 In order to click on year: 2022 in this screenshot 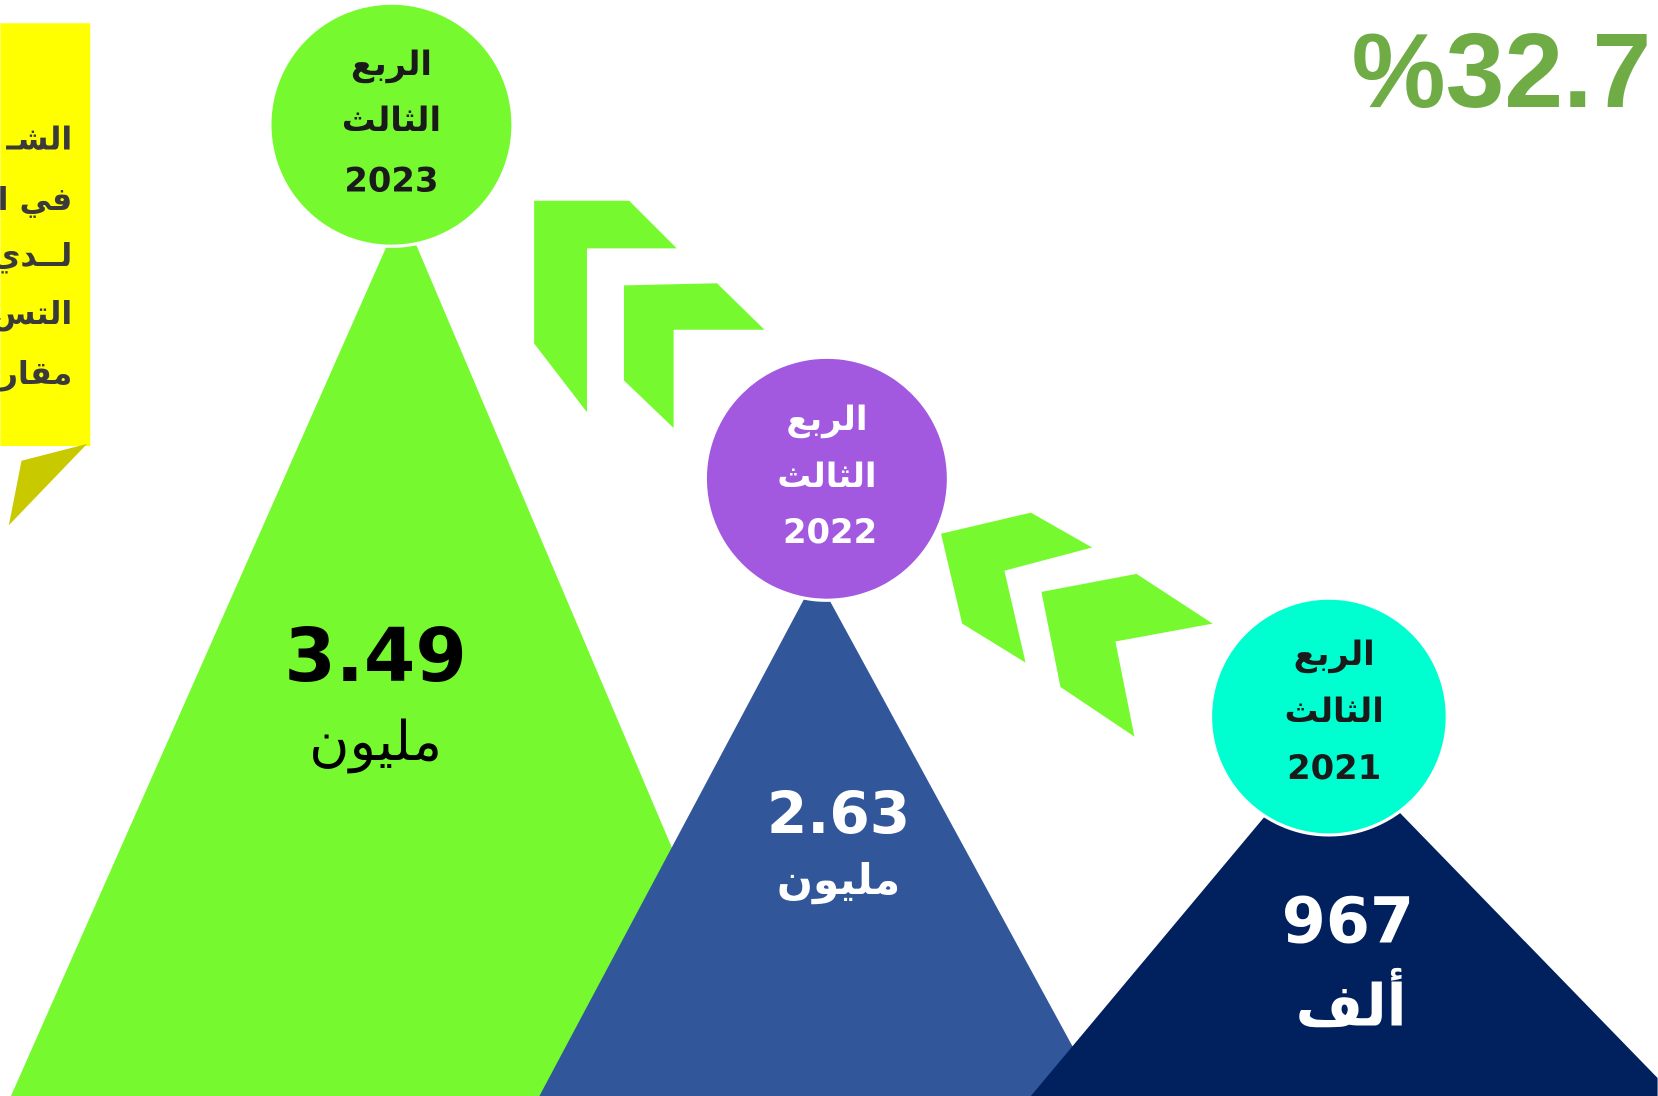, I will do `click(830, 531)`.